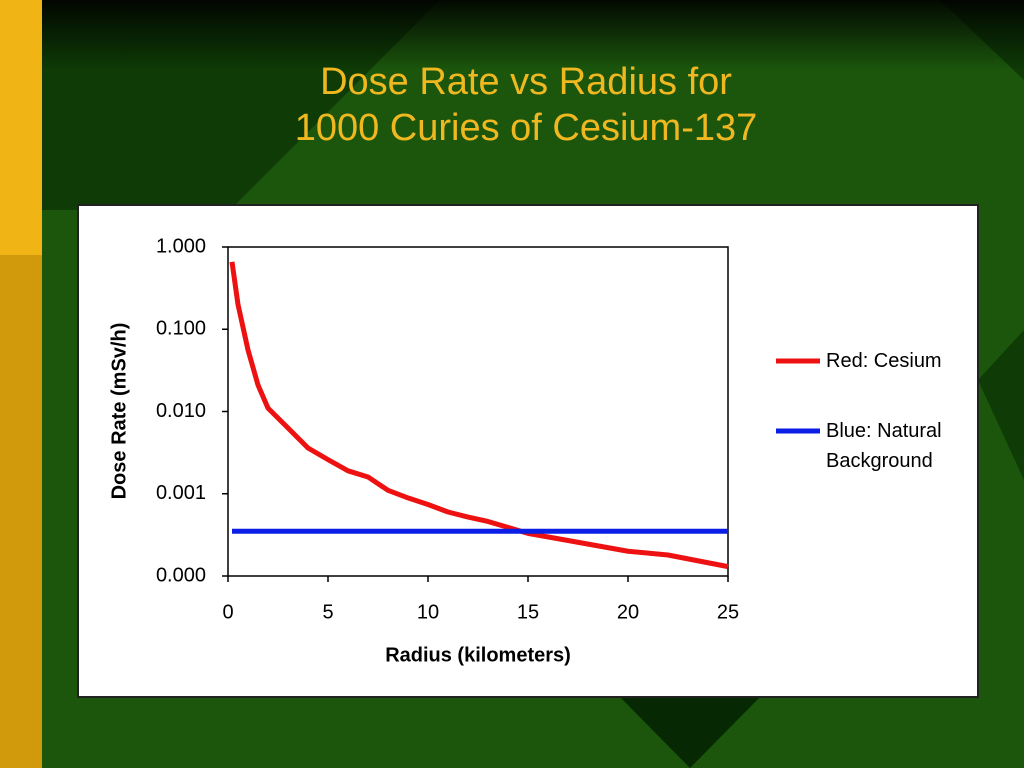 The image size is (1024, 768). I want to click on y-tick-label: 0.000, so click(181, 575).